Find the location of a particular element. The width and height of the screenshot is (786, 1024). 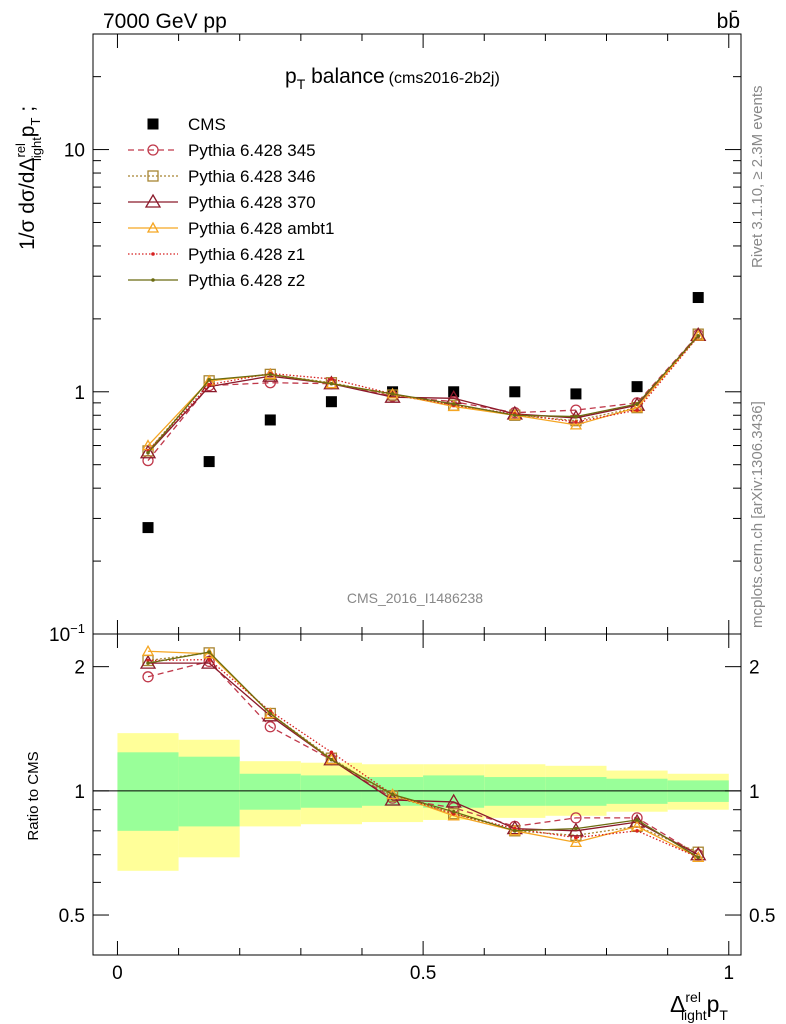

point-p370 is located at coordinates (148, 451).